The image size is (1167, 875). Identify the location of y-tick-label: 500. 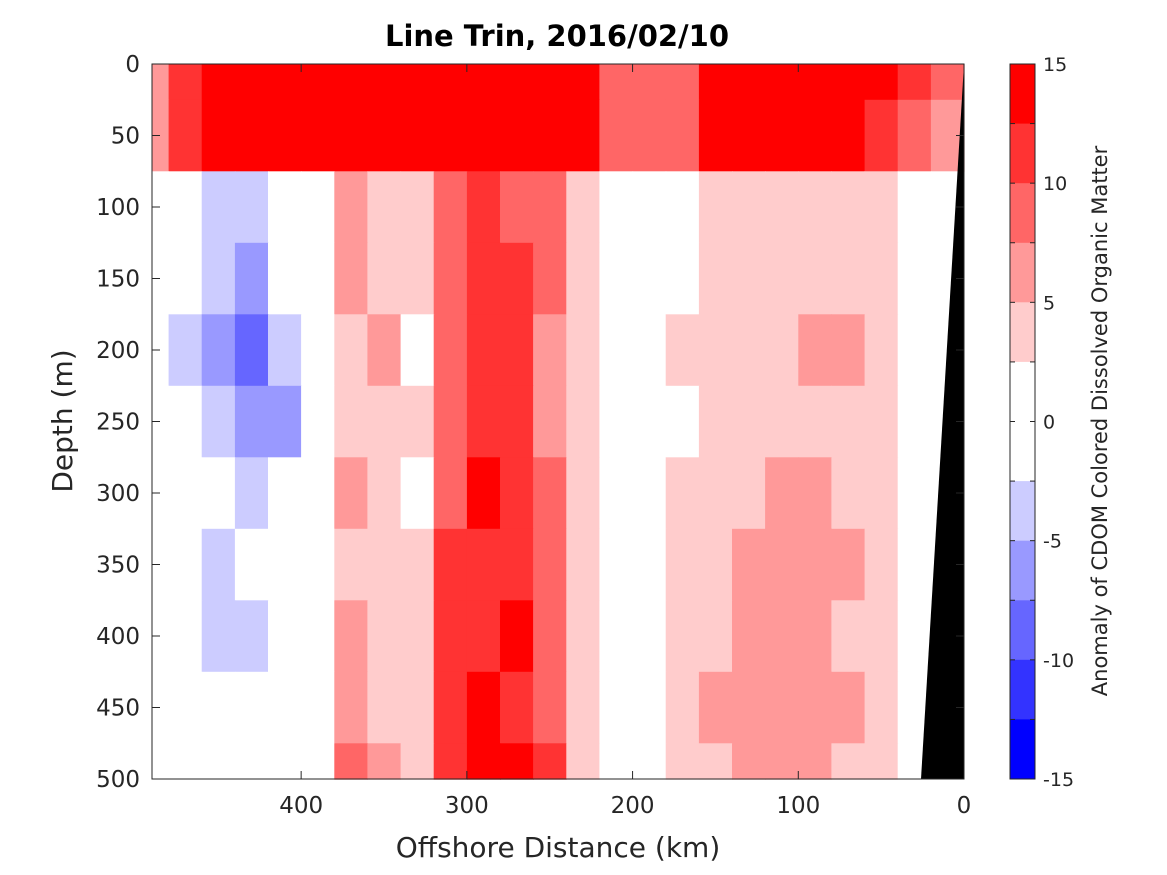
(118, 780).